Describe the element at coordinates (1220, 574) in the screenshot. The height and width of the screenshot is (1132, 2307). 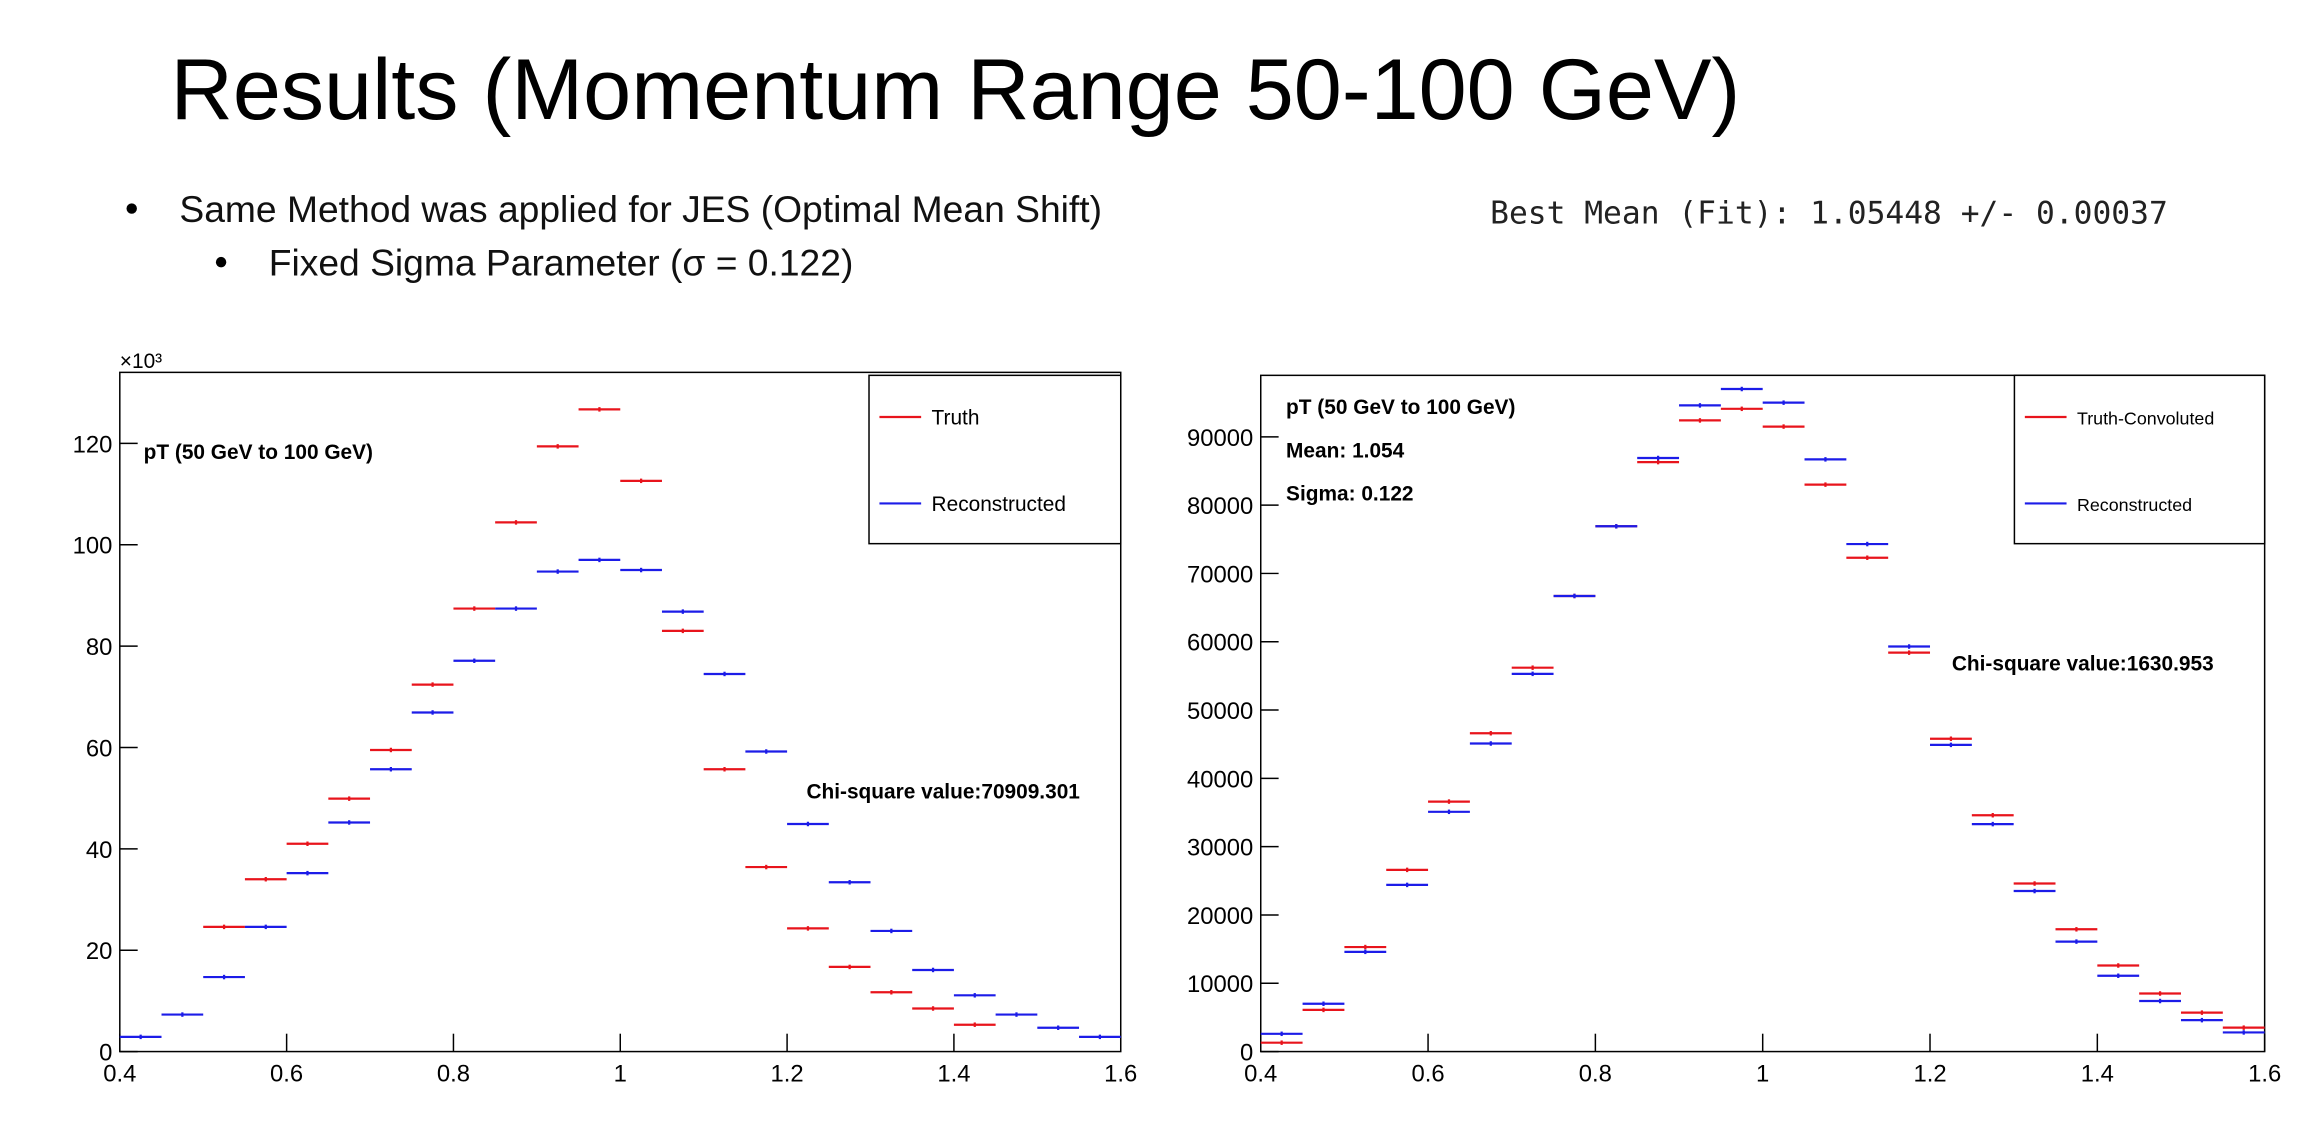
I see `y-tick-label: 70000` at that location.